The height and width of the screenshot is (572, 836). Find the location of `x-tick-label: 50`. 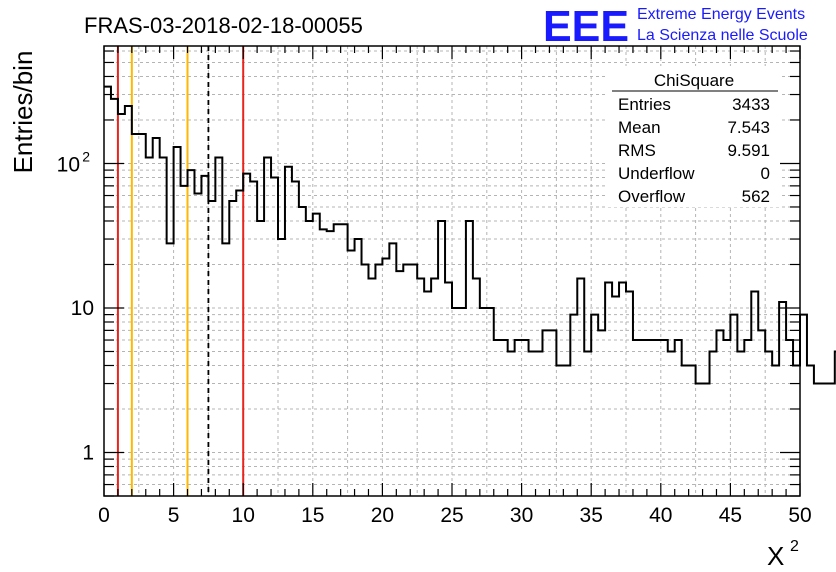

x-tick-label: 50 is located at coordinates (799, 515).